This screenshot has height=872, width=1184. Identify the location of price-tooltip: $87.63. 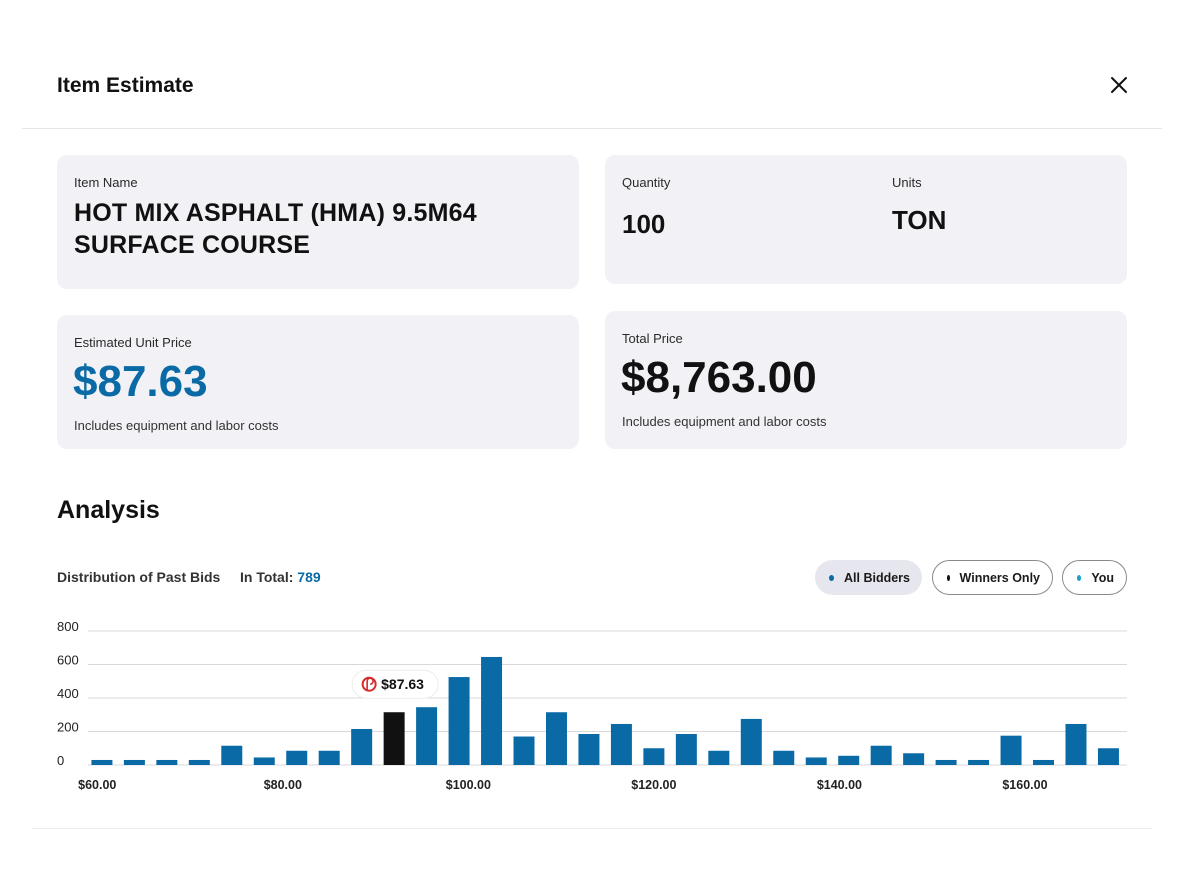
(395, 684).